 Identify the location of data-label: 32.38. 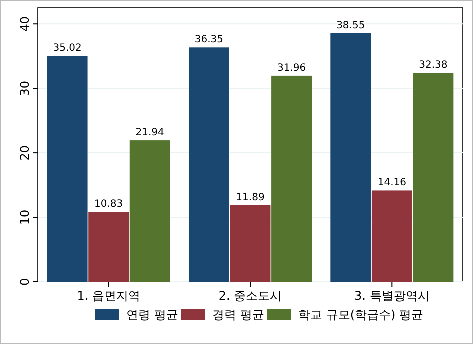
(433, 66).